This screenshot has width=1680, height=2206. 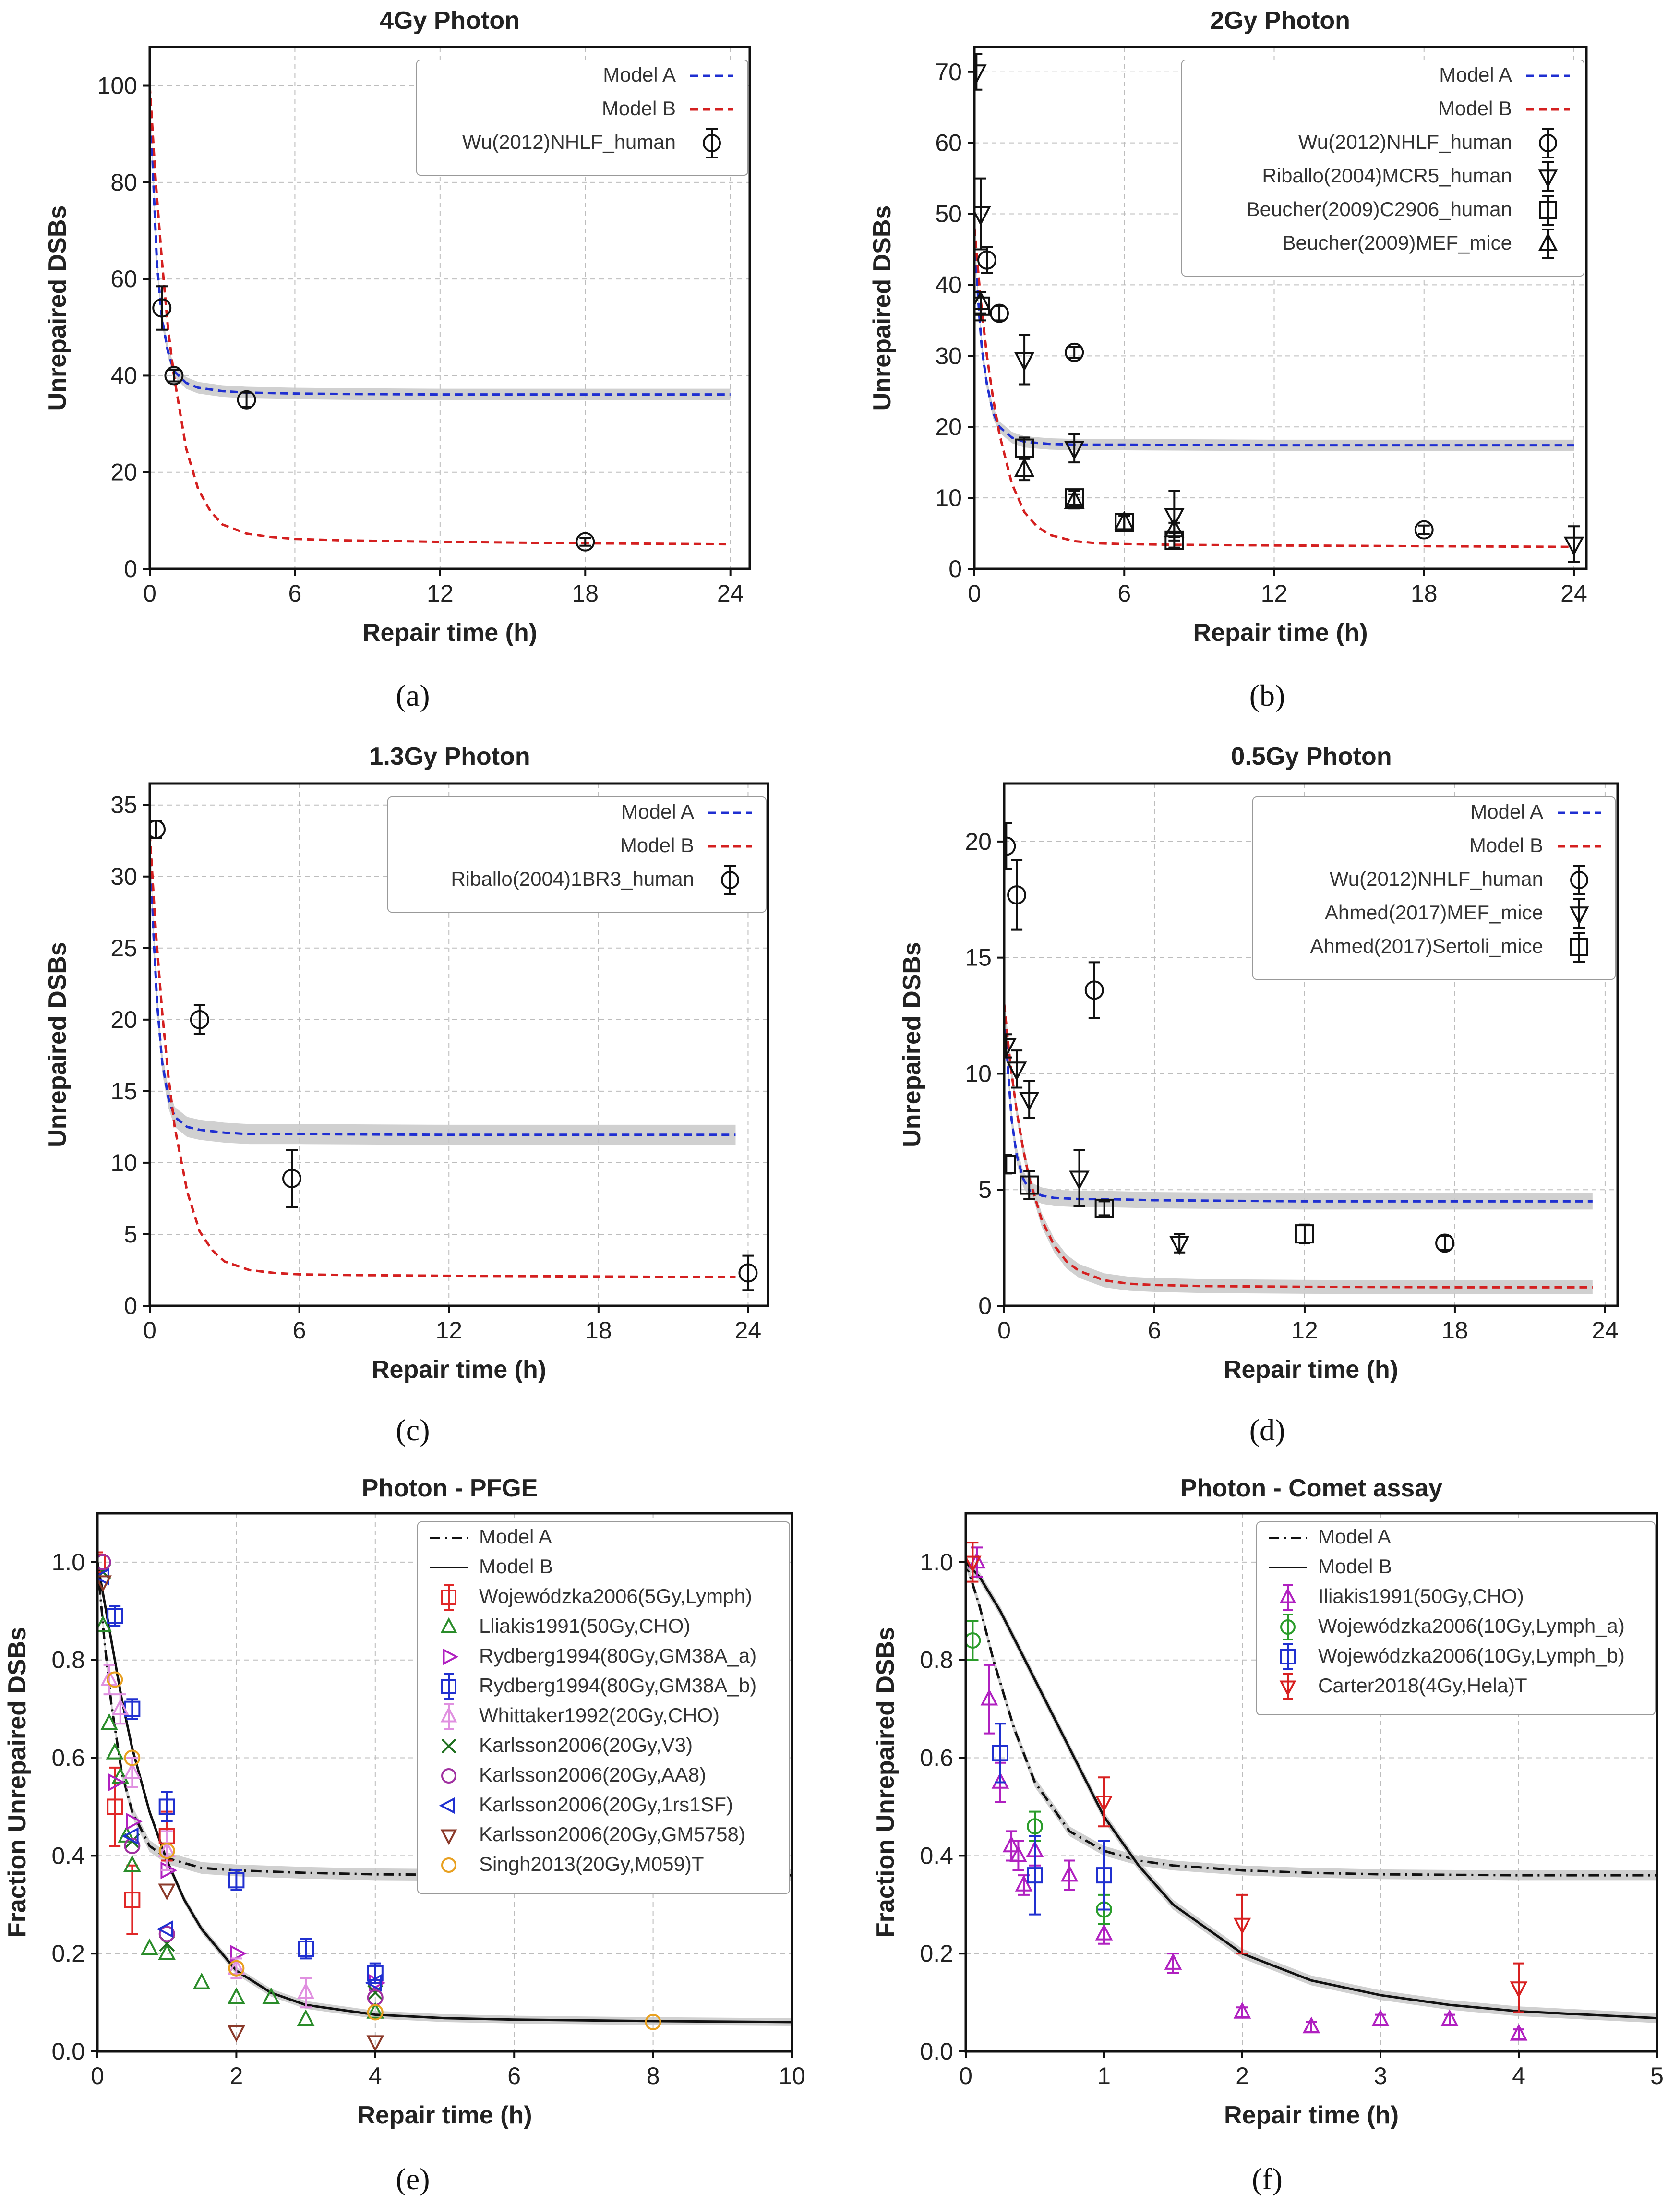 I want to click on legend-label: Beucher(2009)C2906_human, so click(x=1379, y=209).